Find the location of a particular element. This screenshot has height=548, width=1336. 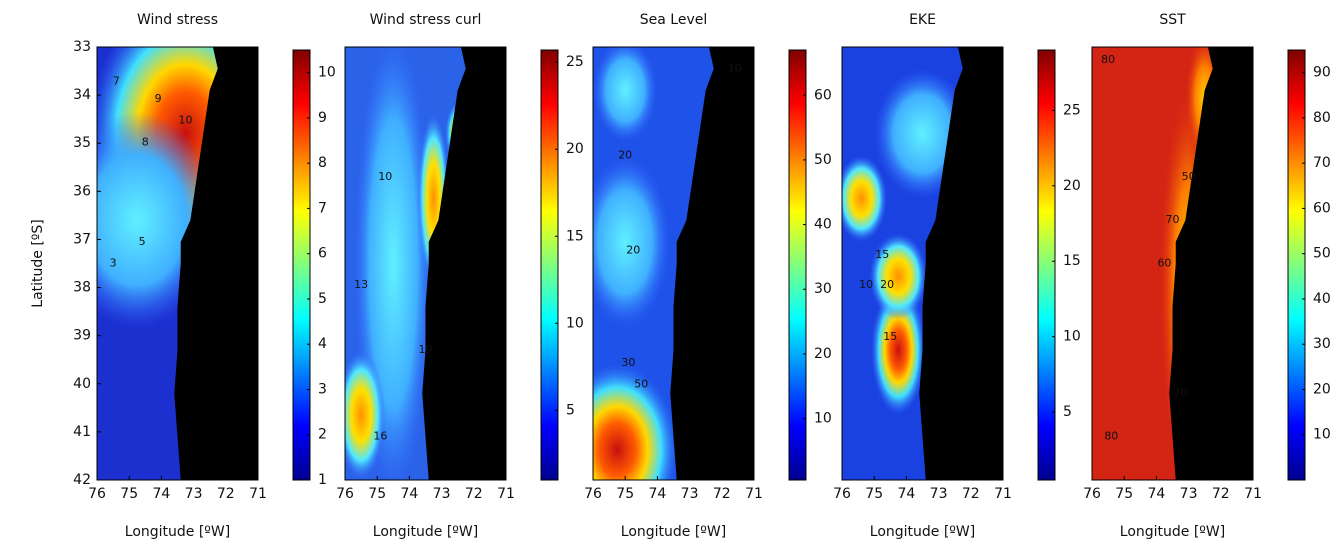

colorbar-tick-label: 6 is located at coordinates (322, 254).